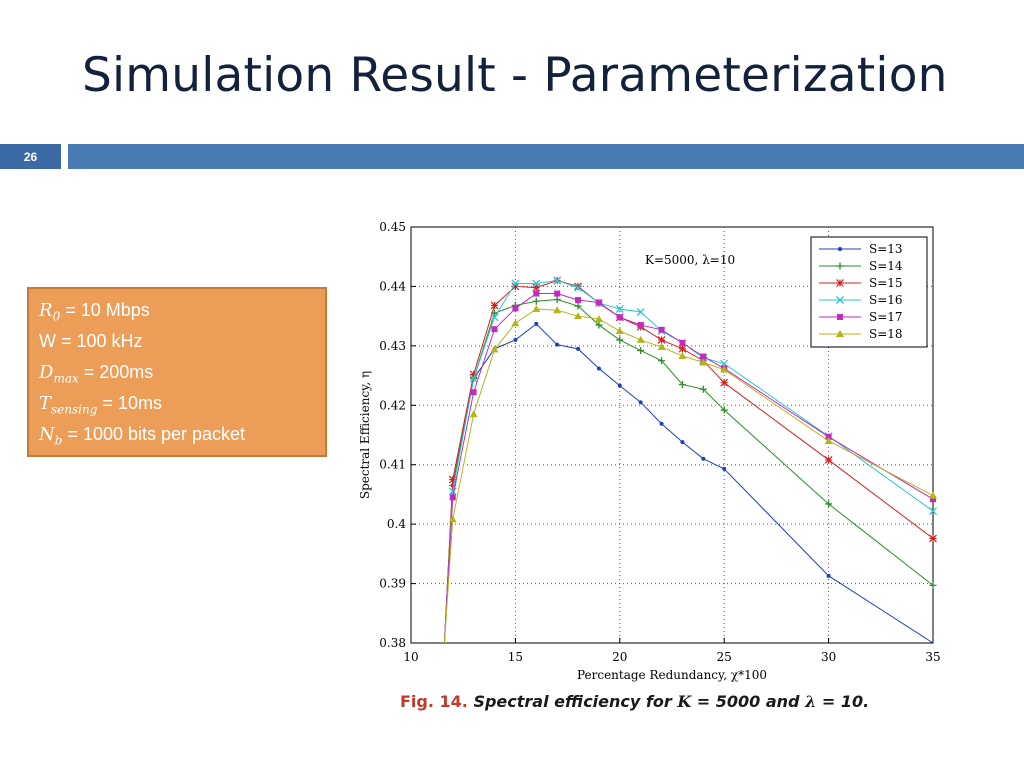 This screenshot has height=768, width=1024. What do you see at coordinates (154, 434) in the screenshot?
I see `param-value: = 1000 bits per packet` at bounding box center [154, 434].